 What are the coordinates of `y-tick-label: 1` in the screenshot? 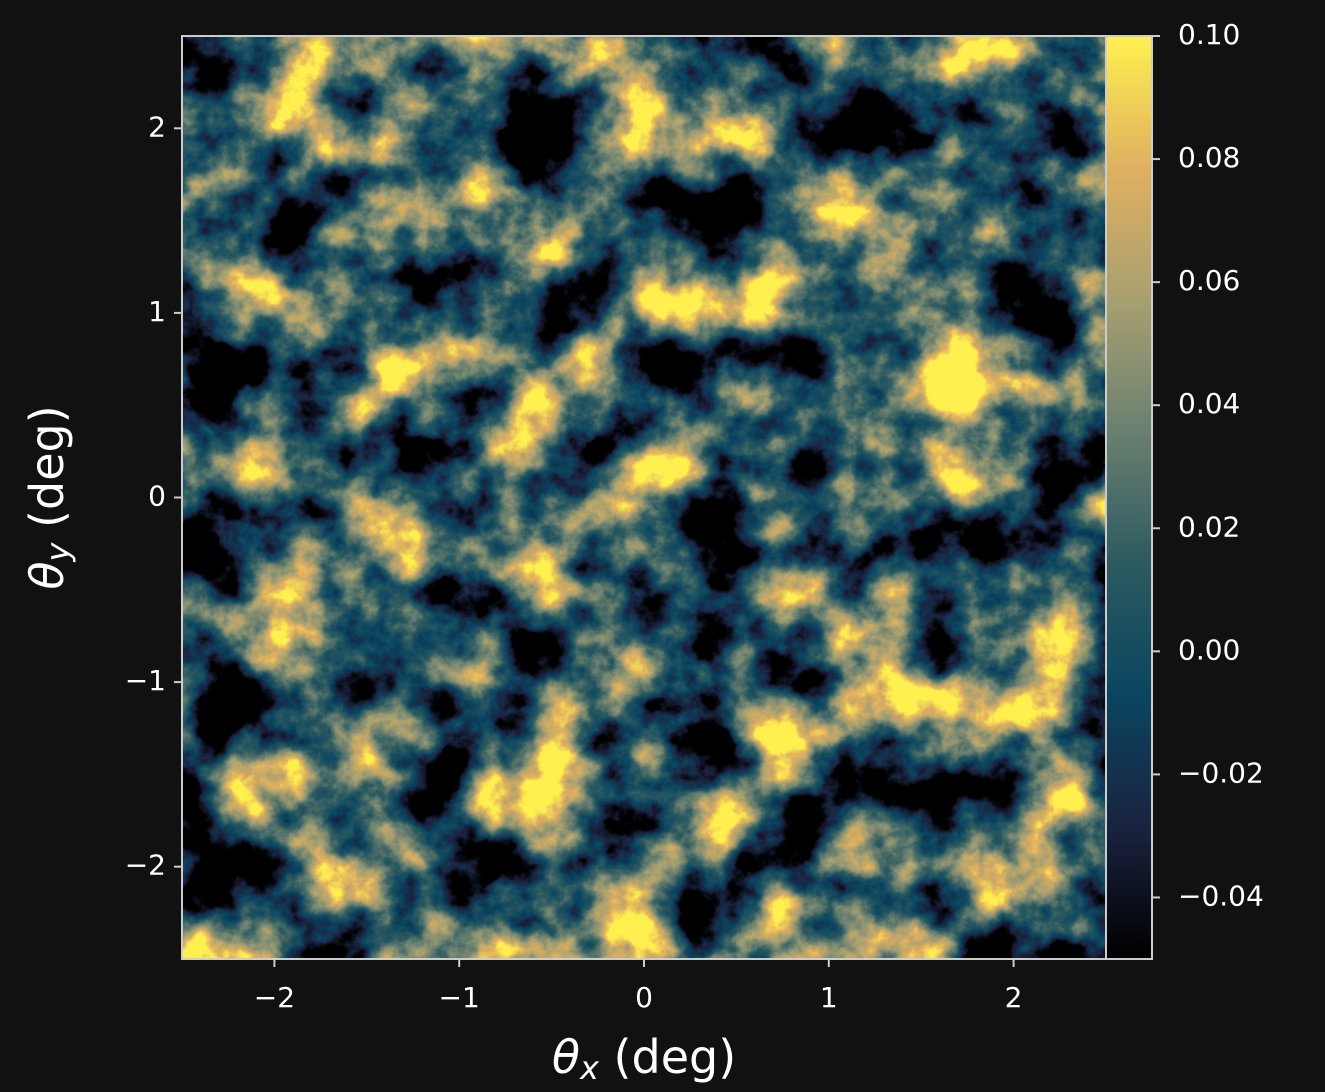 It's located at (157, 311).